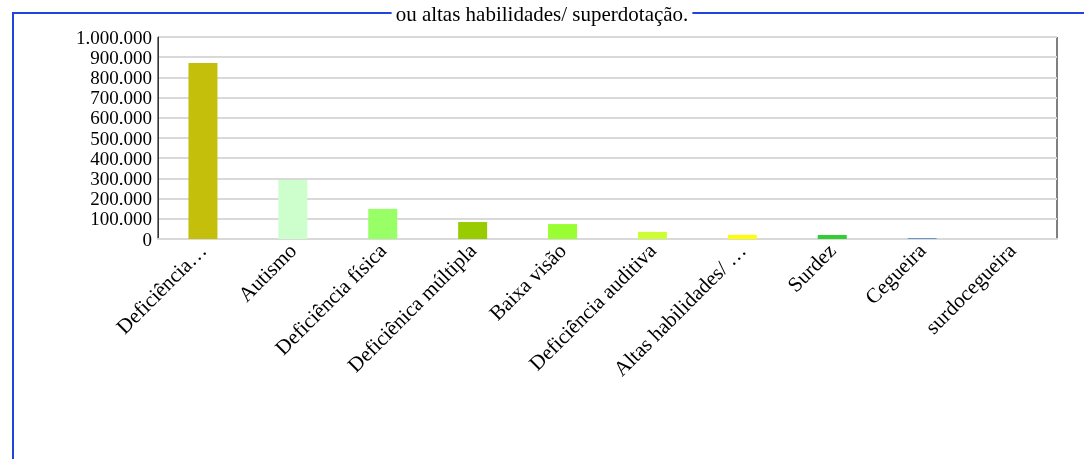 Image resolution: width=1084 pixels, height=459 pixels. What do you see at coordinates (121, 138) in the screenshot?
I see `y-tick-label: 500.000` at bounding box center [121, 138].